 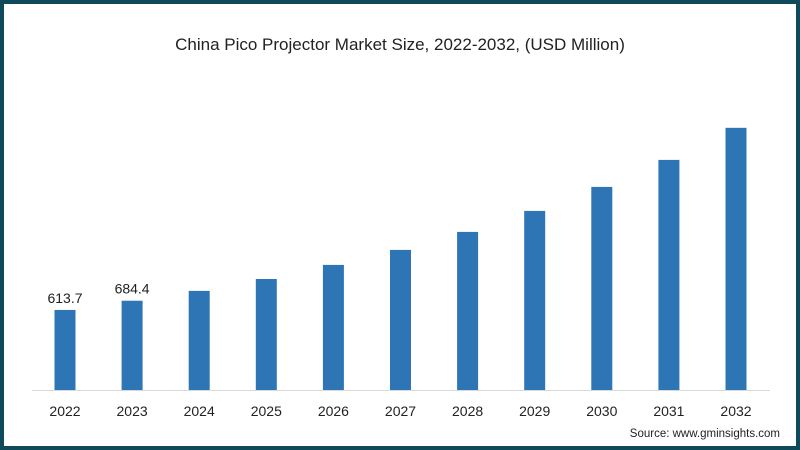 What do you see at coordinates (668, 411) in the screenshot?
I see `x-tick-2031: 2031` at bounding box center [668, 411].